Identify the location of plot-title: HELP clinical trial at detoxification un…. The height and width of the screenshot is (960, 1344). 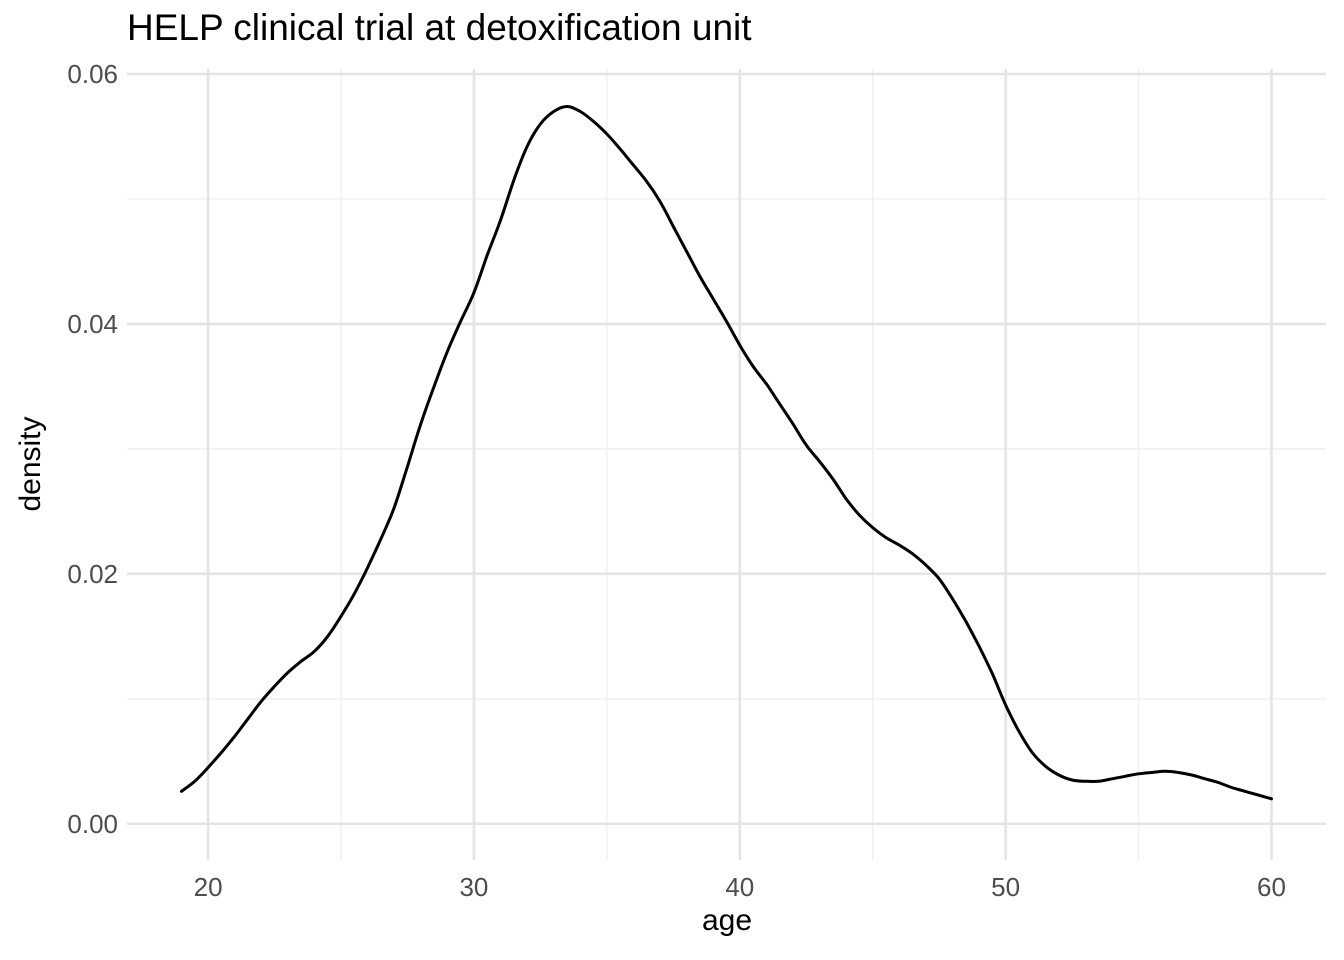
(439, 27).